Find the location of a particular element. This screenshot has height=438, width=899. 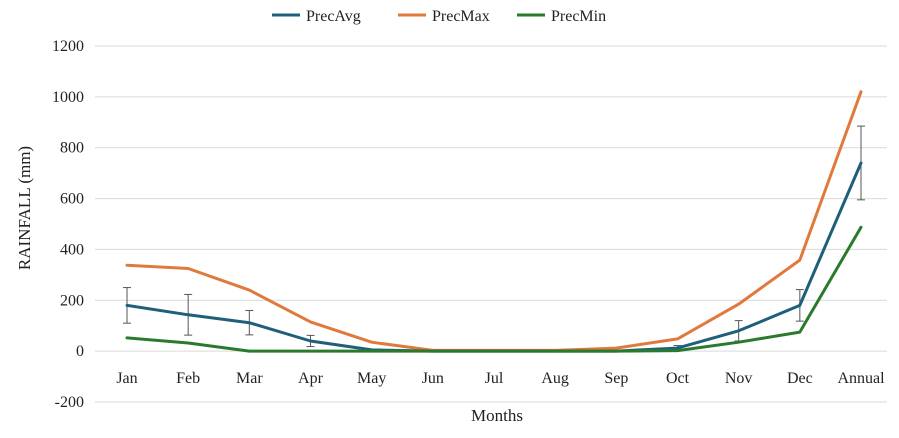

x-tick-label: Dec is located at coordinates (800, 378).